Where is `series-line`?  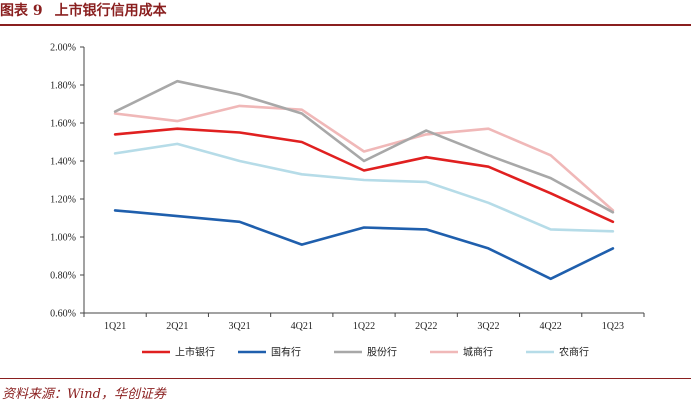 series-line is located at coordinates (364, 245).